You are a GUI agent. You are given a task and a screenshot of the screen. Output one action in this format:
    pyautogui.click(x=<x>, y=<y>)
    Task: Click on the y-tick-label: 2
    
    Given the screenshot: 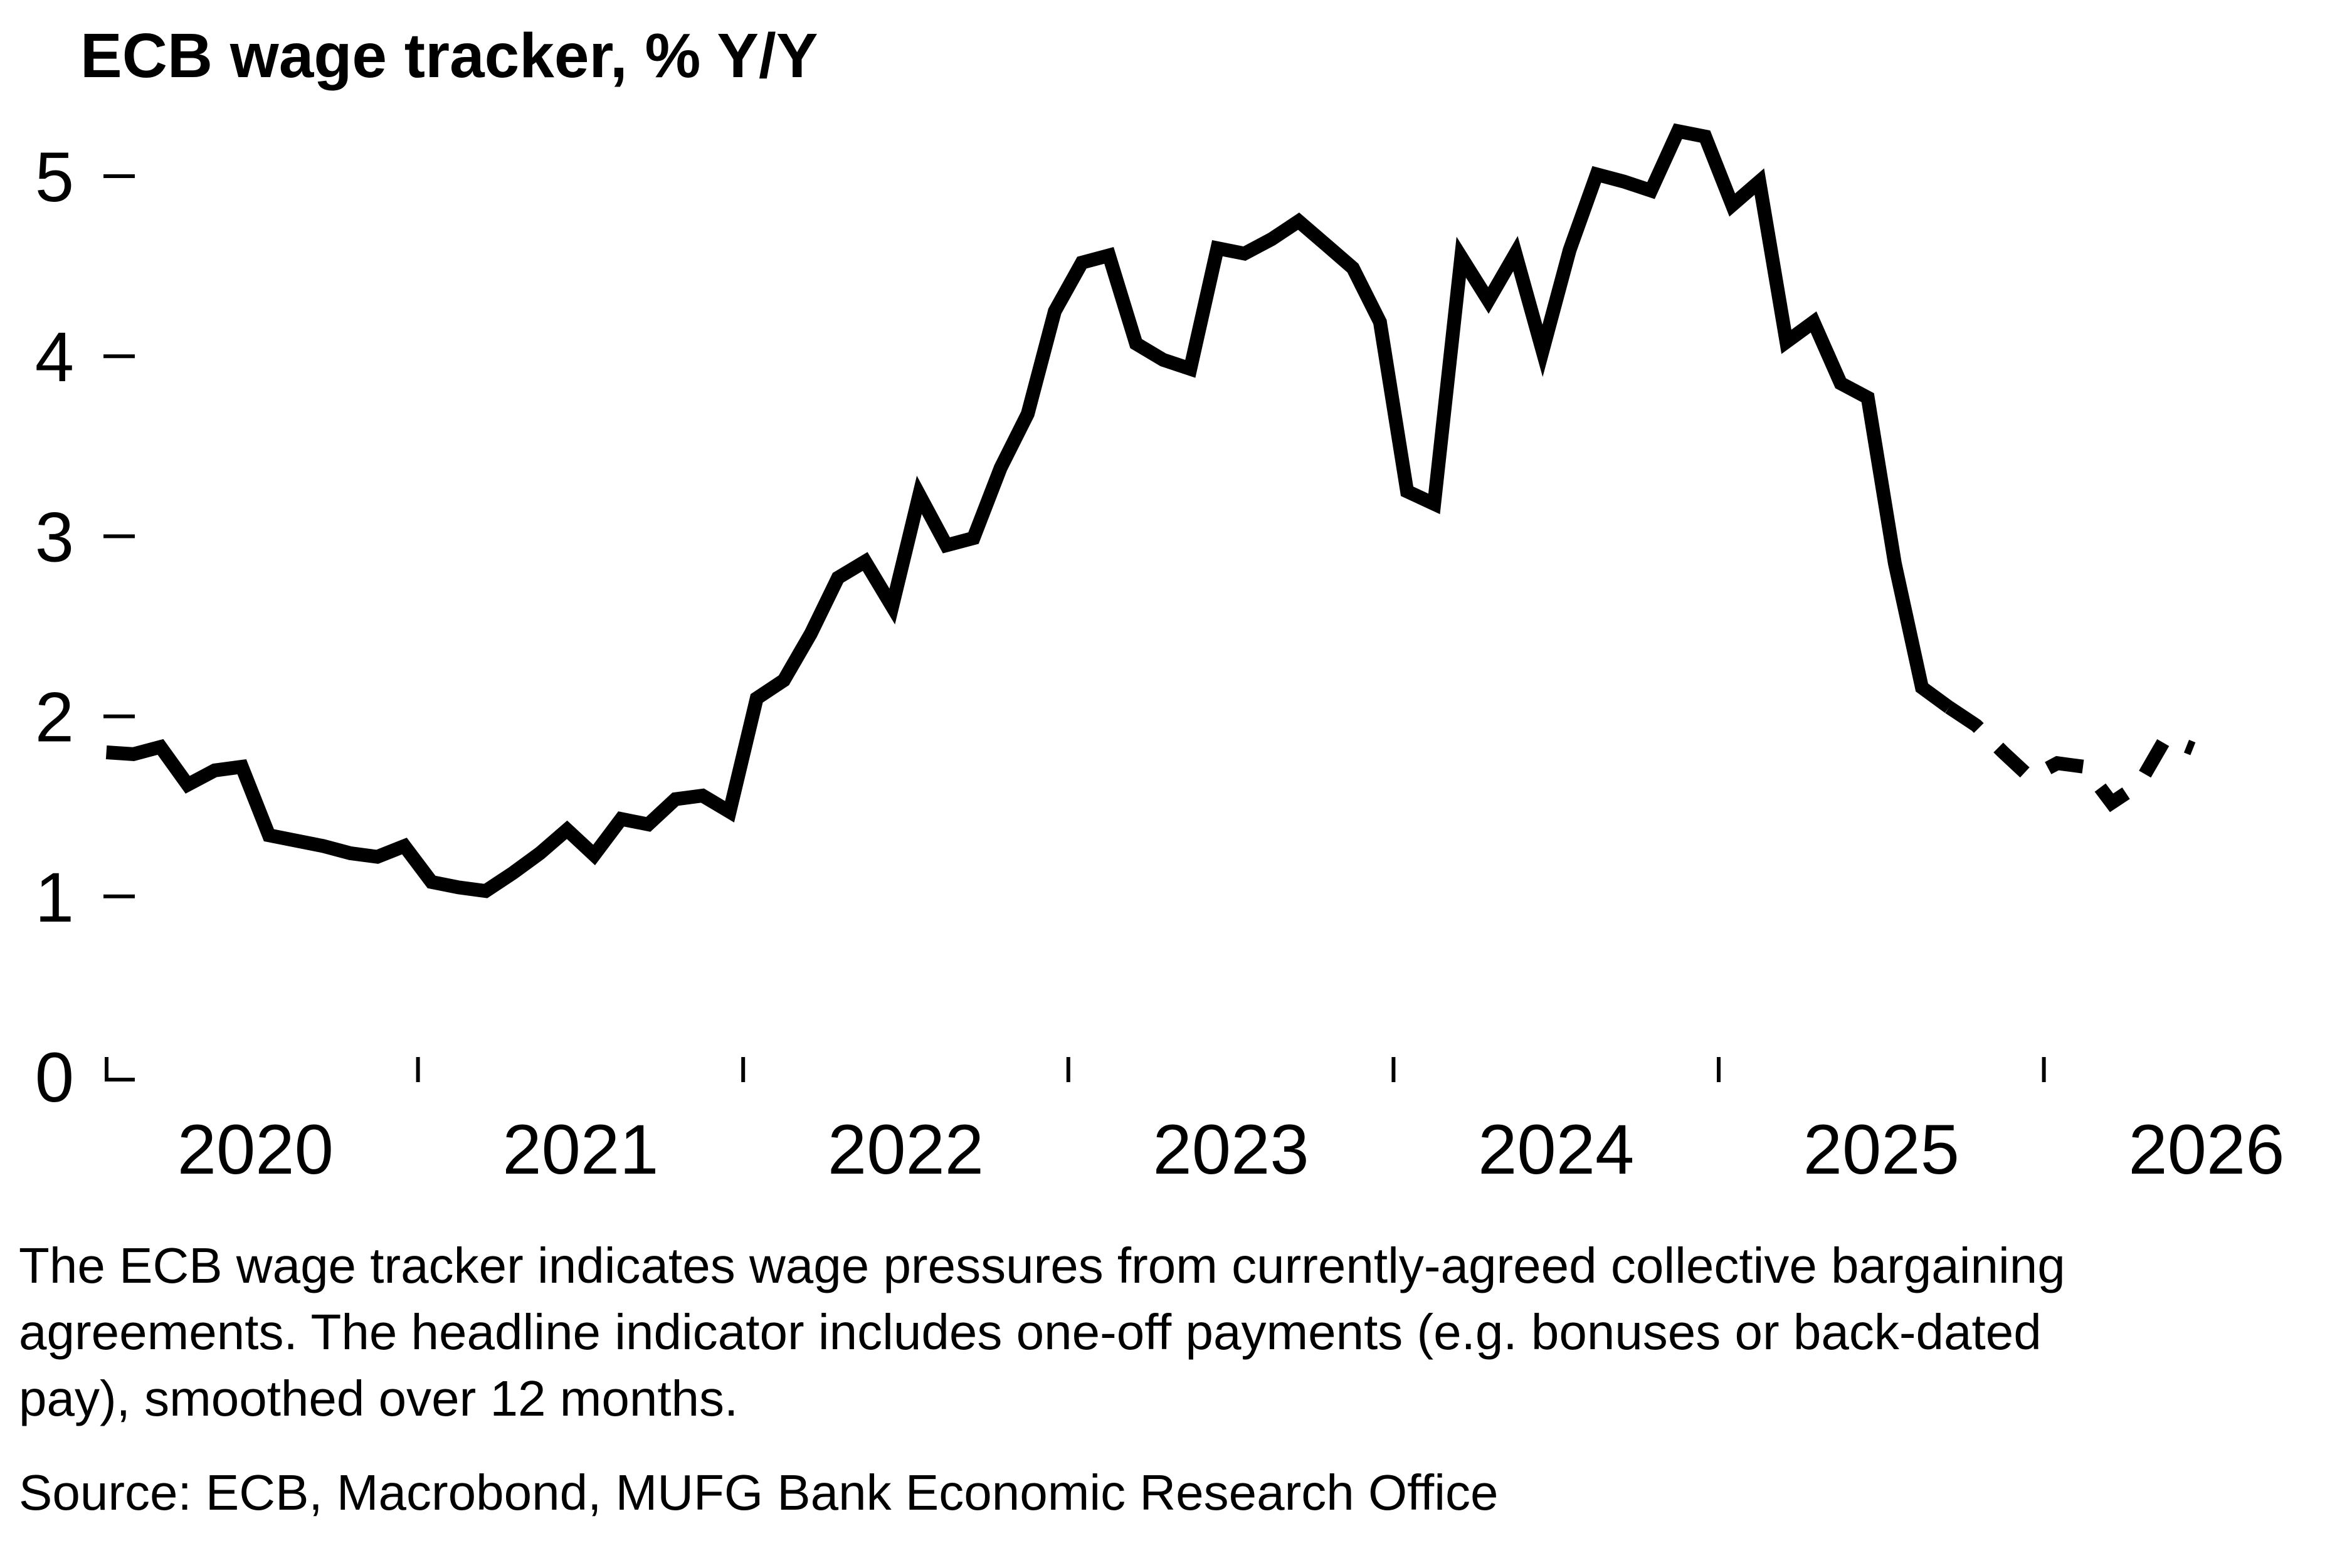 What is the action you would take?
    pyautogui.click(x=54, y=717)
    